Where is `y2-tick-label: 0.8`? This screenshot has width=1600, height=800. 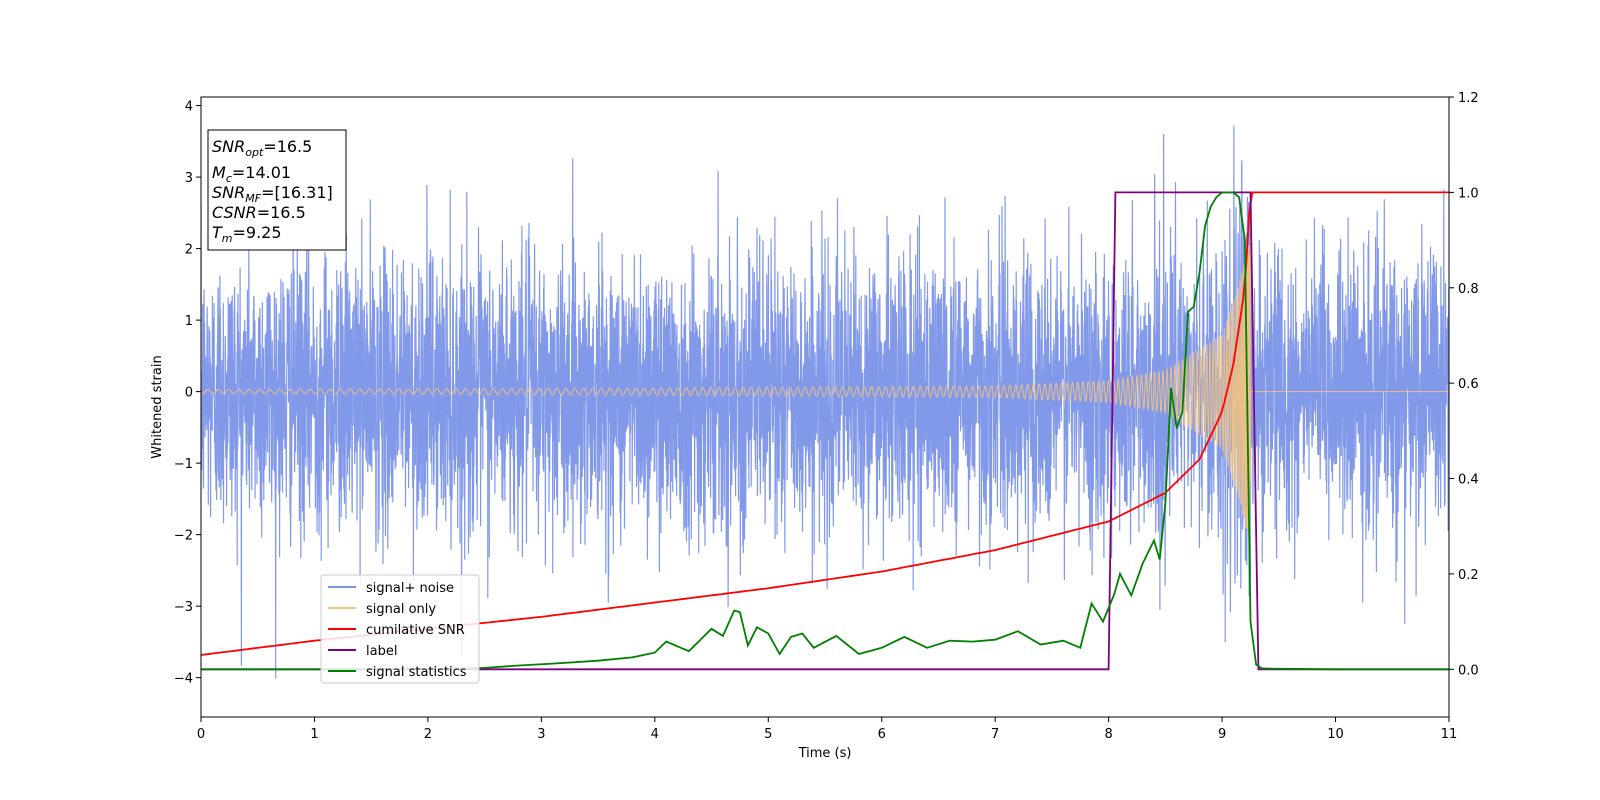 y2-tick-label: 0.8 is located at coordinates (1468, 289).